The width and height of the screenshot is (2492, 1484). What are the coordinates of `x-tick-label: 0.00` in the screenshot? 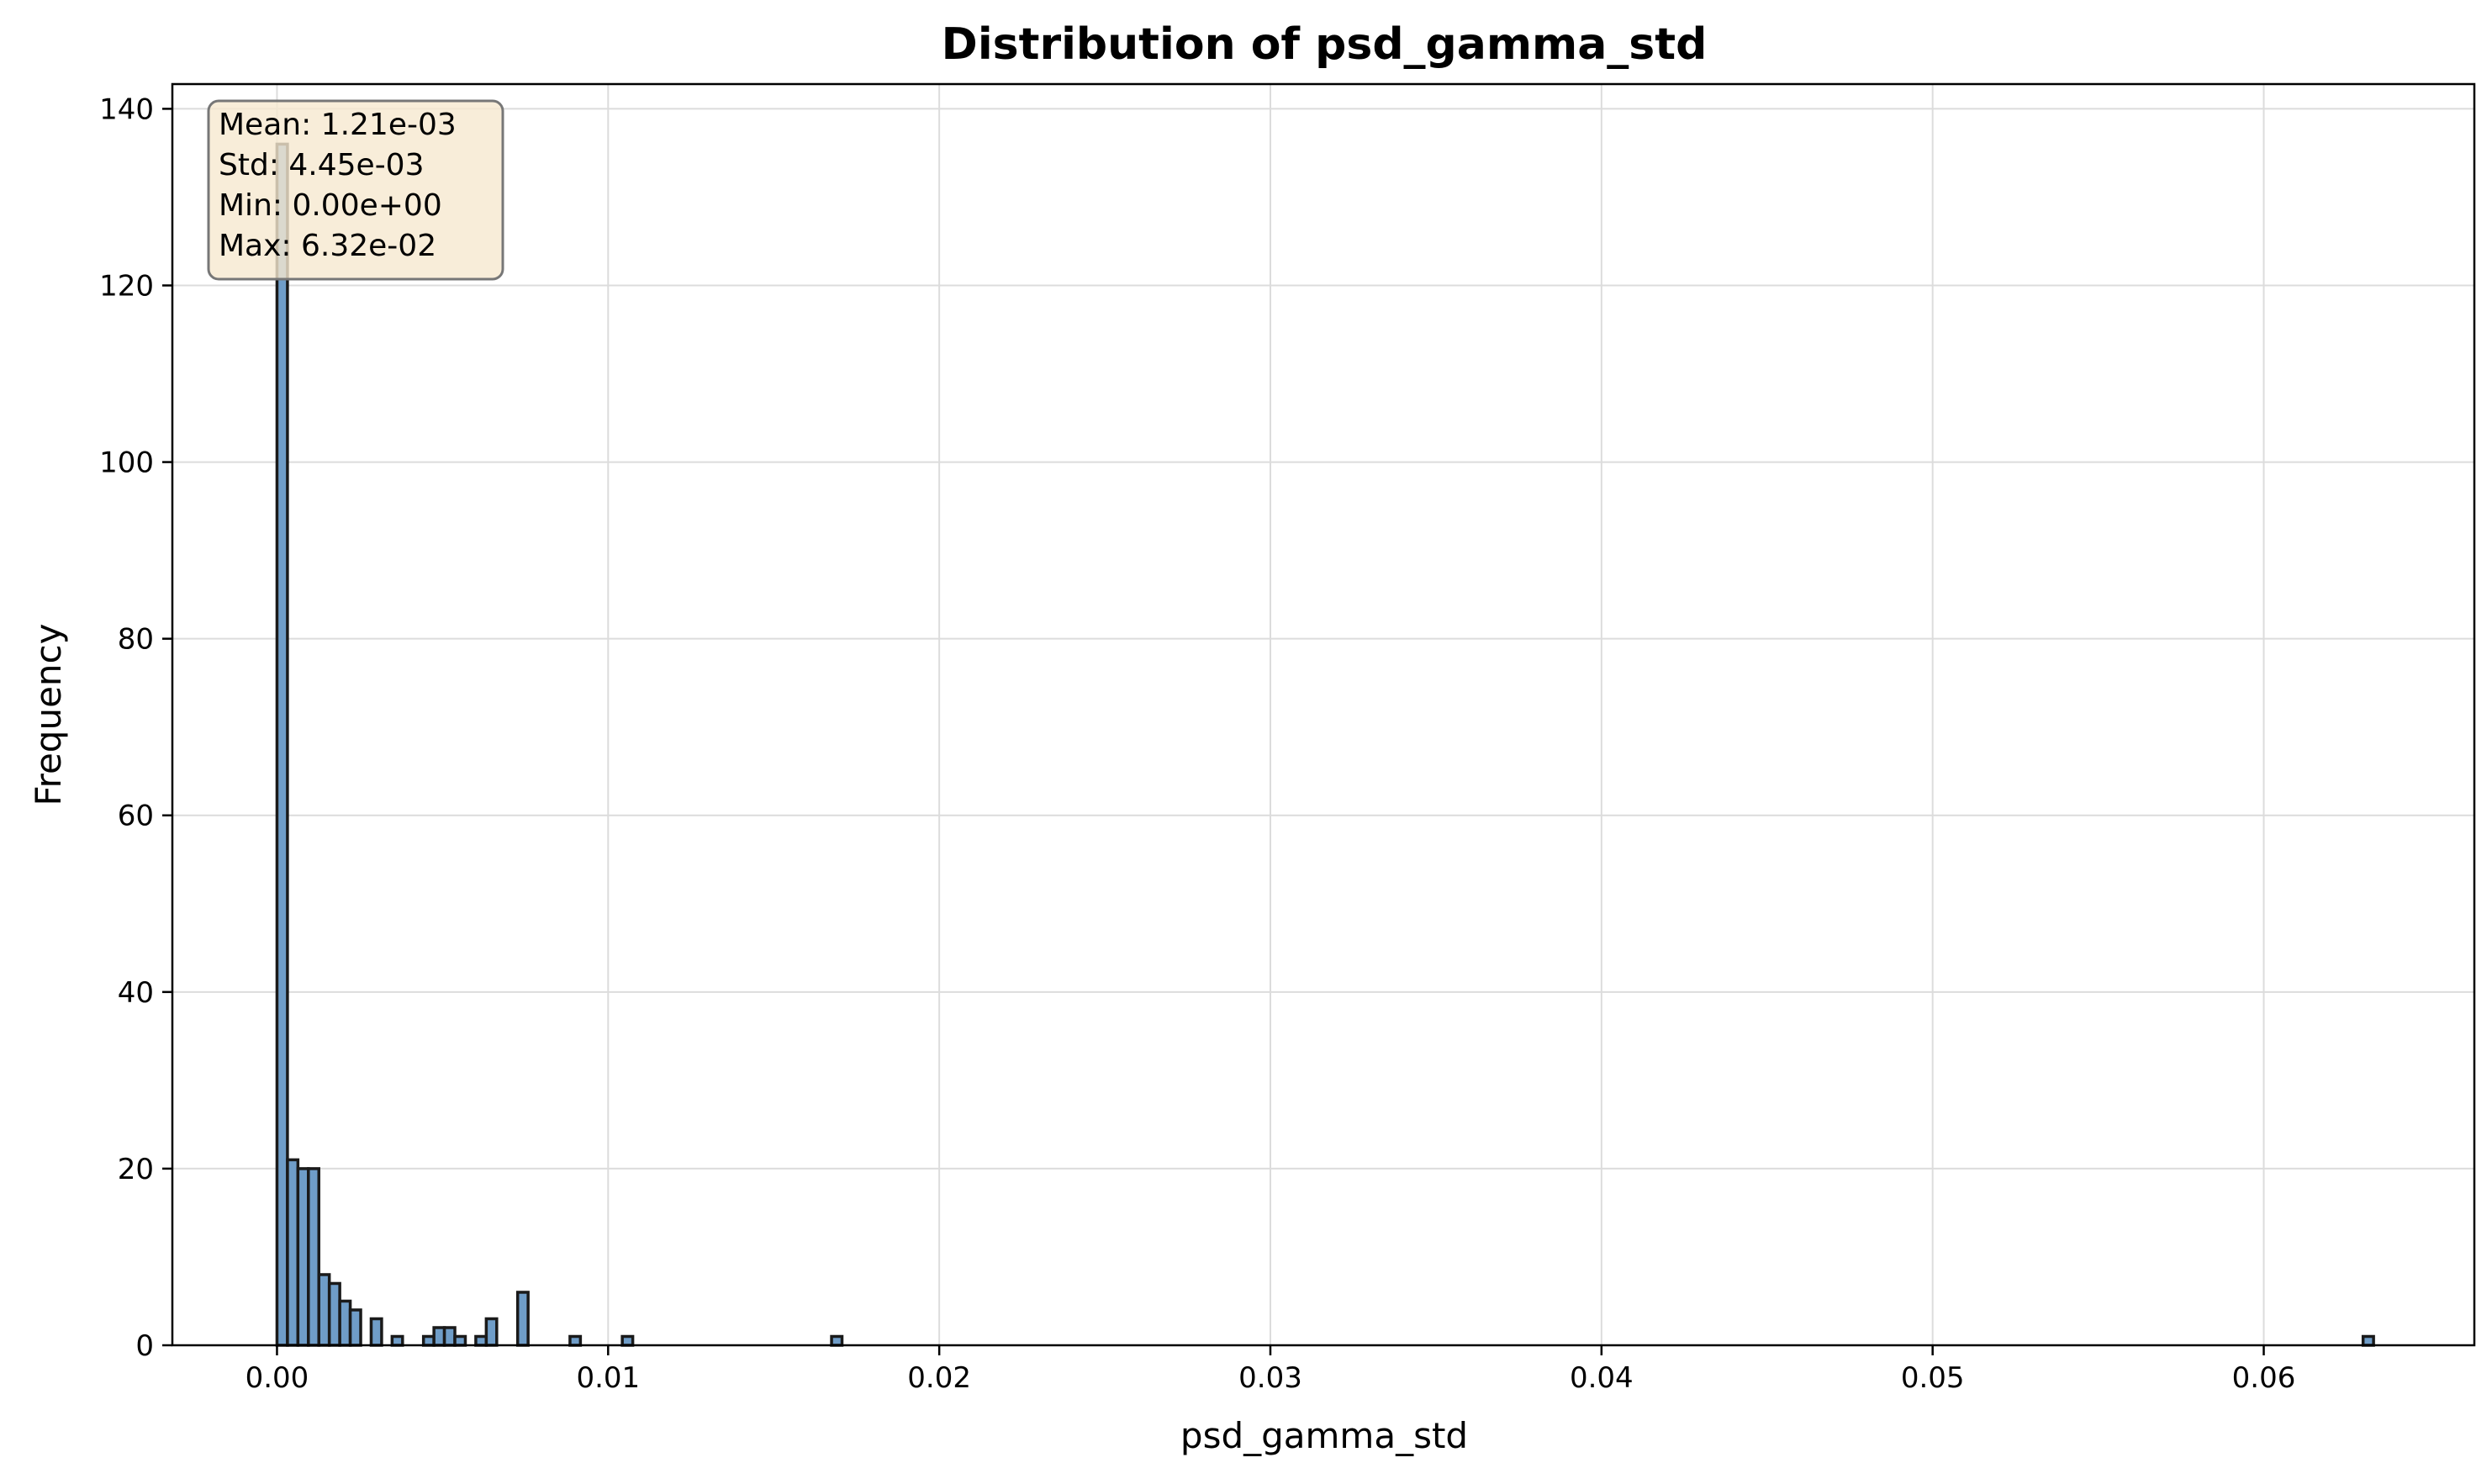 It's located at (277, 1378).